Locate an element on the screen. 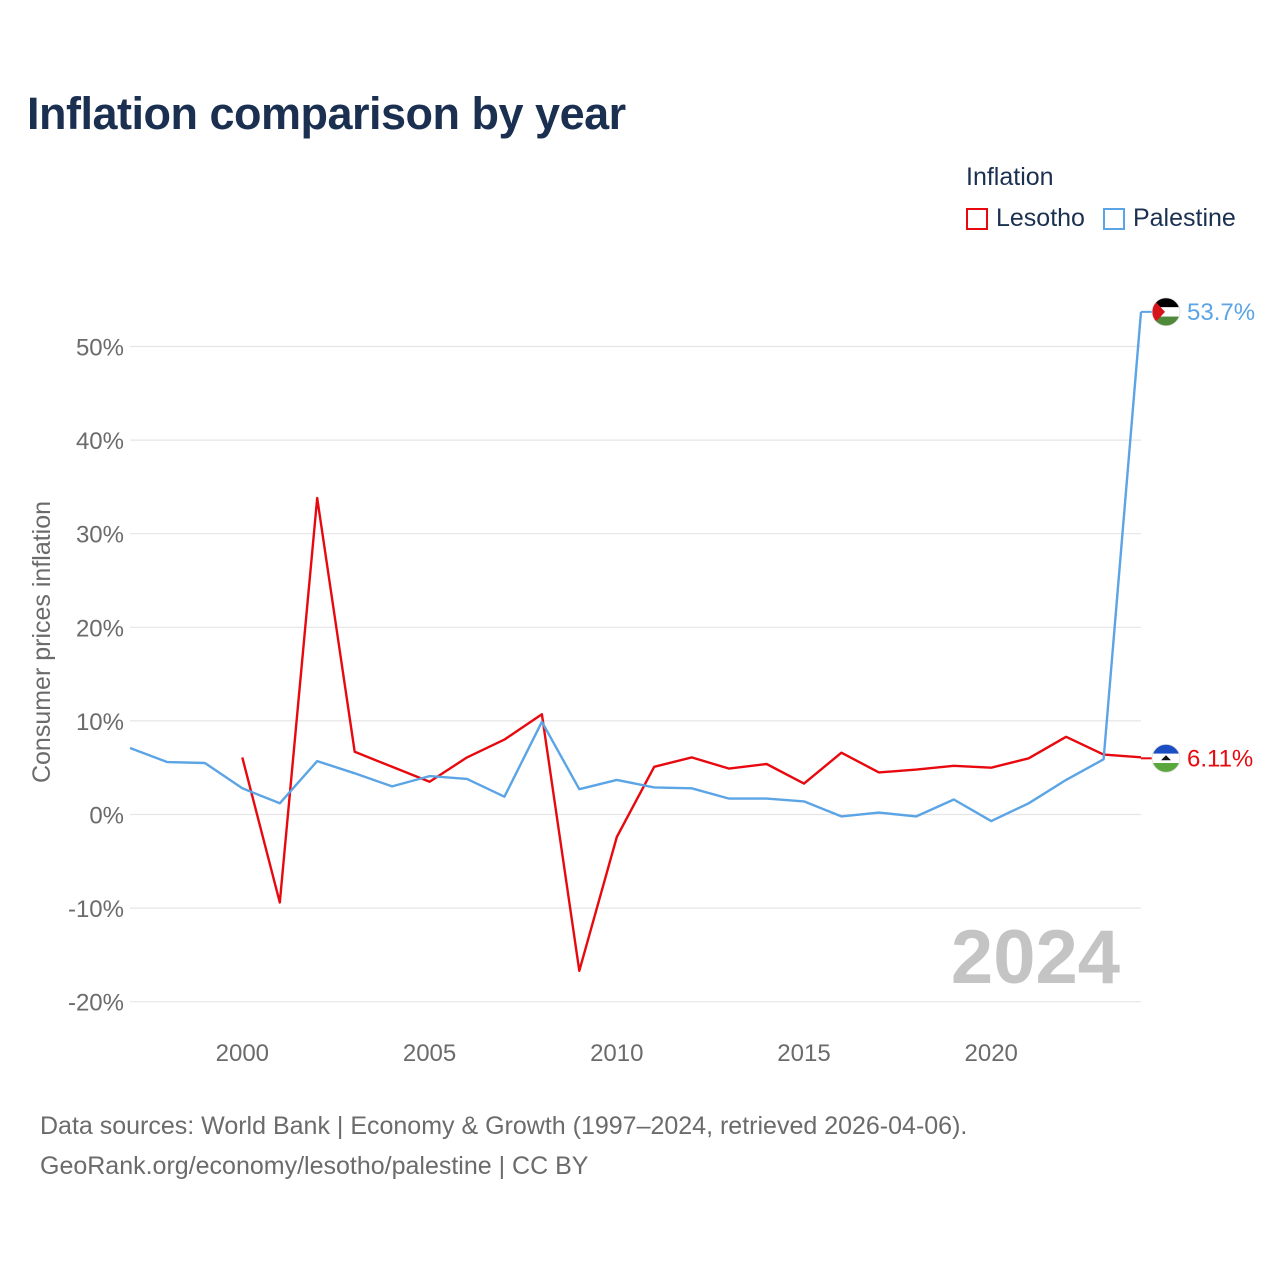  palestine-end-value: 53.7% is located at coordinates (1221, 312).